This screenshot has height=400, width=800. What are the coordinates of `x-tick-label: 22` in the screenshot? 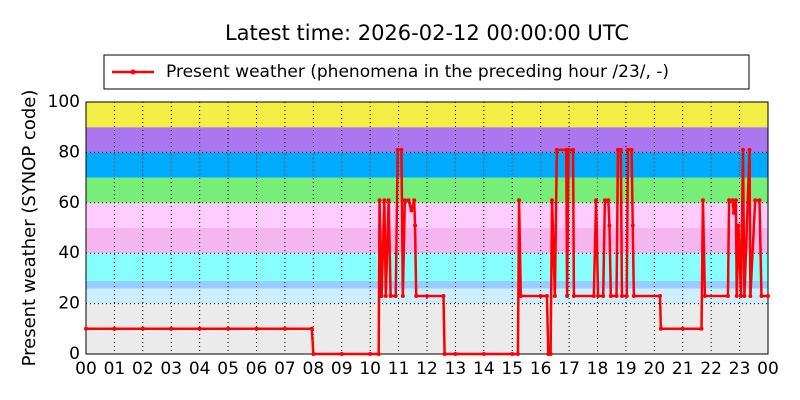 It's located at (711, 369).